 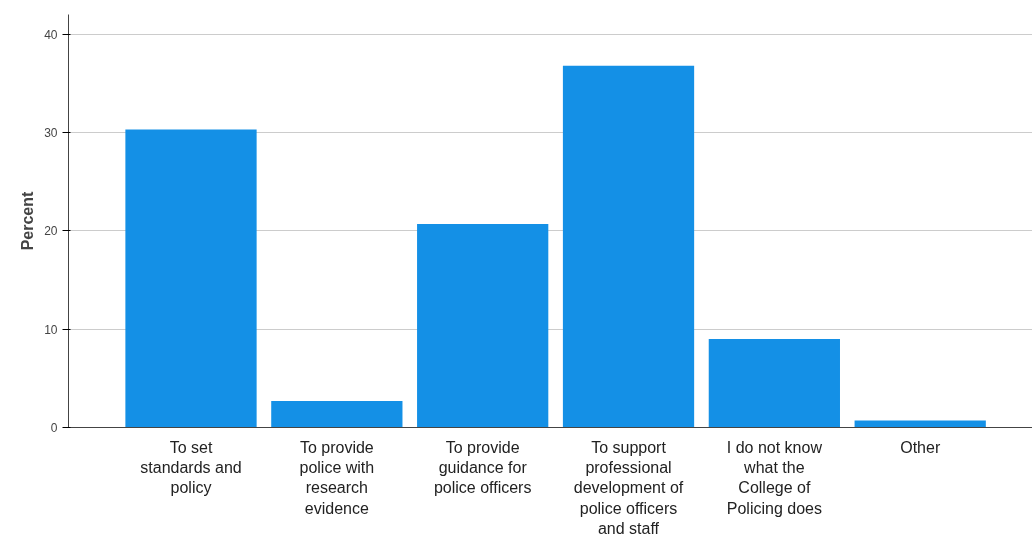 I want to click on x-tick-label: To support professional development of police officers and staff, so click(x=628, y=488).